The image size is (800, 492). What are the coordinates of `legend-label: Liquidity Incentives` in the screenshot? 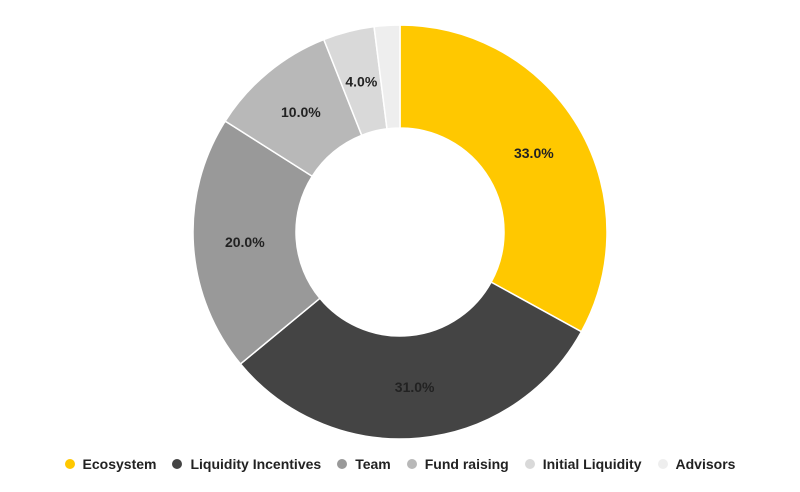 It's located at (256, 464).